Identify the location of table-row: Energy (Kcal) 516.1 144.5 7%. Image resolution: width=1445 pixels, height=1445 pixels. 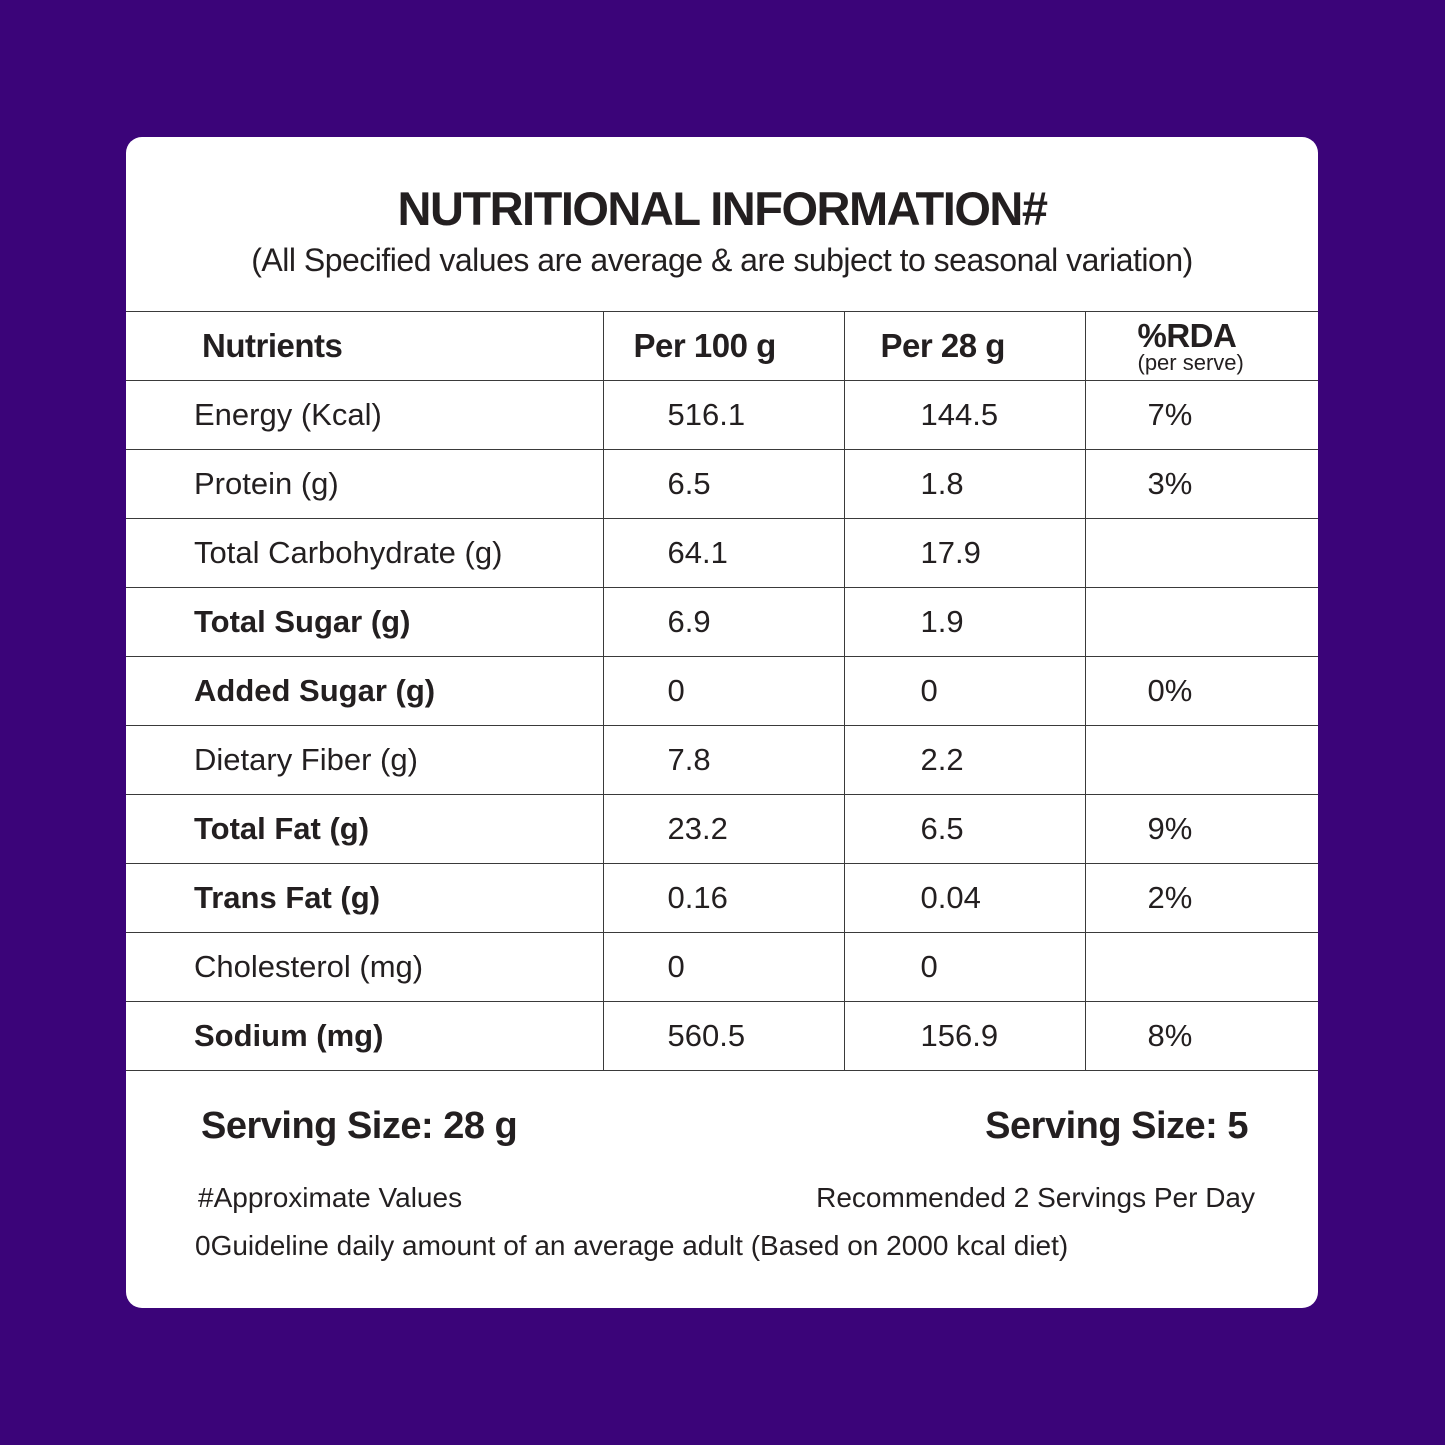
(722, 415).